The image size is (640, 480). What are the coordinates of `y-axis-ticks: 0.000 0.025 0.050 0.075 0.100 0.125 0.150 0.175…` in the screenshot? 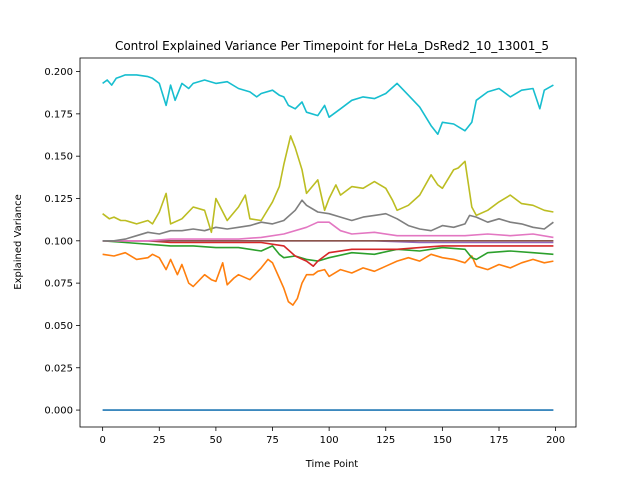 It's located at (62, 242).